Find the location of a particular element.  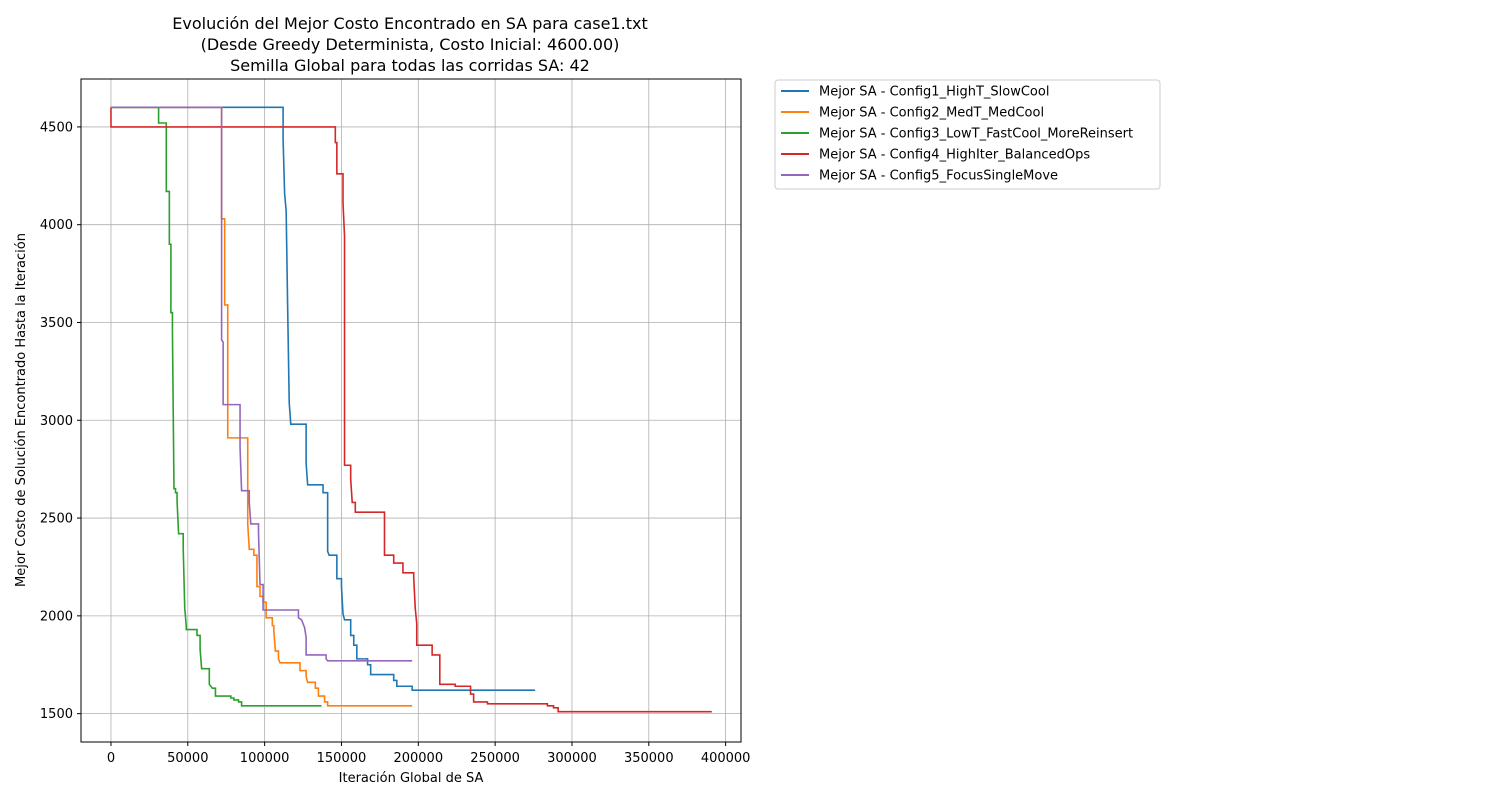

y-tick-label: 4000 is located at coordinates (56, 225).